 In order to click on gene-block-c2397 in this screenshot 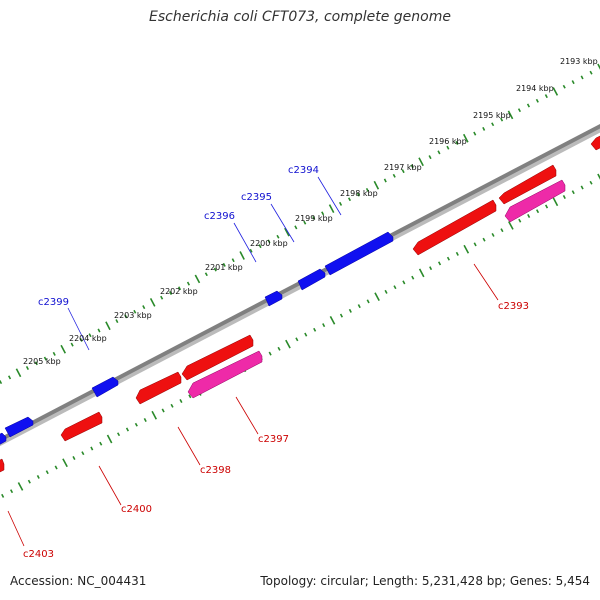, I will do `click(225, 374)`.